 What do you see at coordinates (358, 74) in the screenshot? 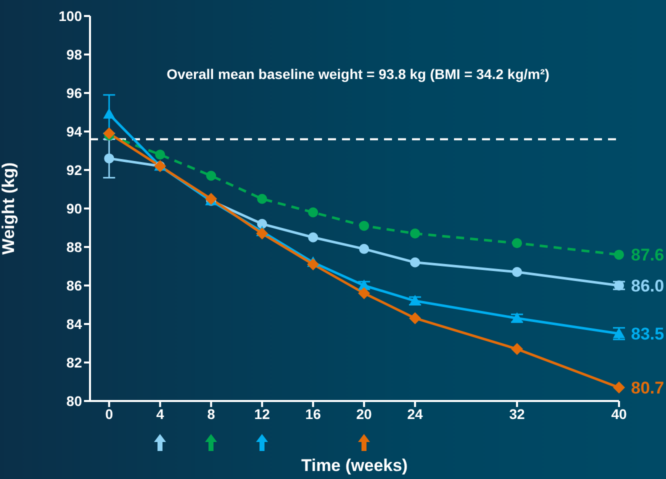
I see `annotation: Overall mean baseline weight = 93.8 kg (BMI = 34.2 kg/m²)` at bounding box center [358, 74].